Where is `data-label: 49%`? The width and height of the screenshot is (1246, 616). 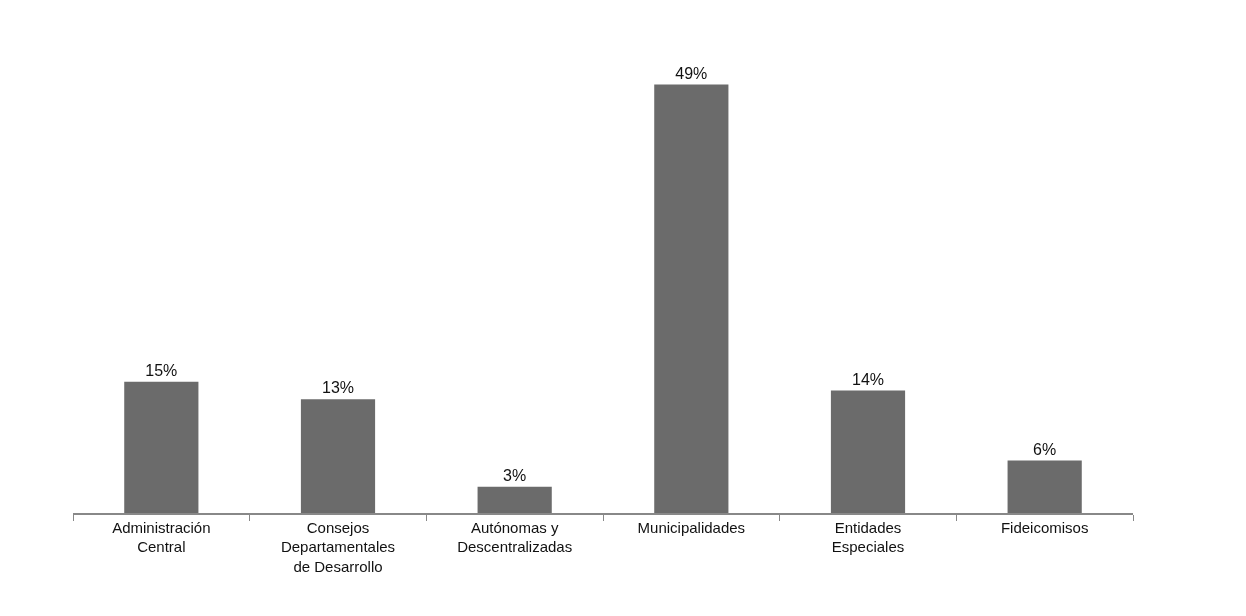 data-label: 49% is located at coordinates (691, 73).